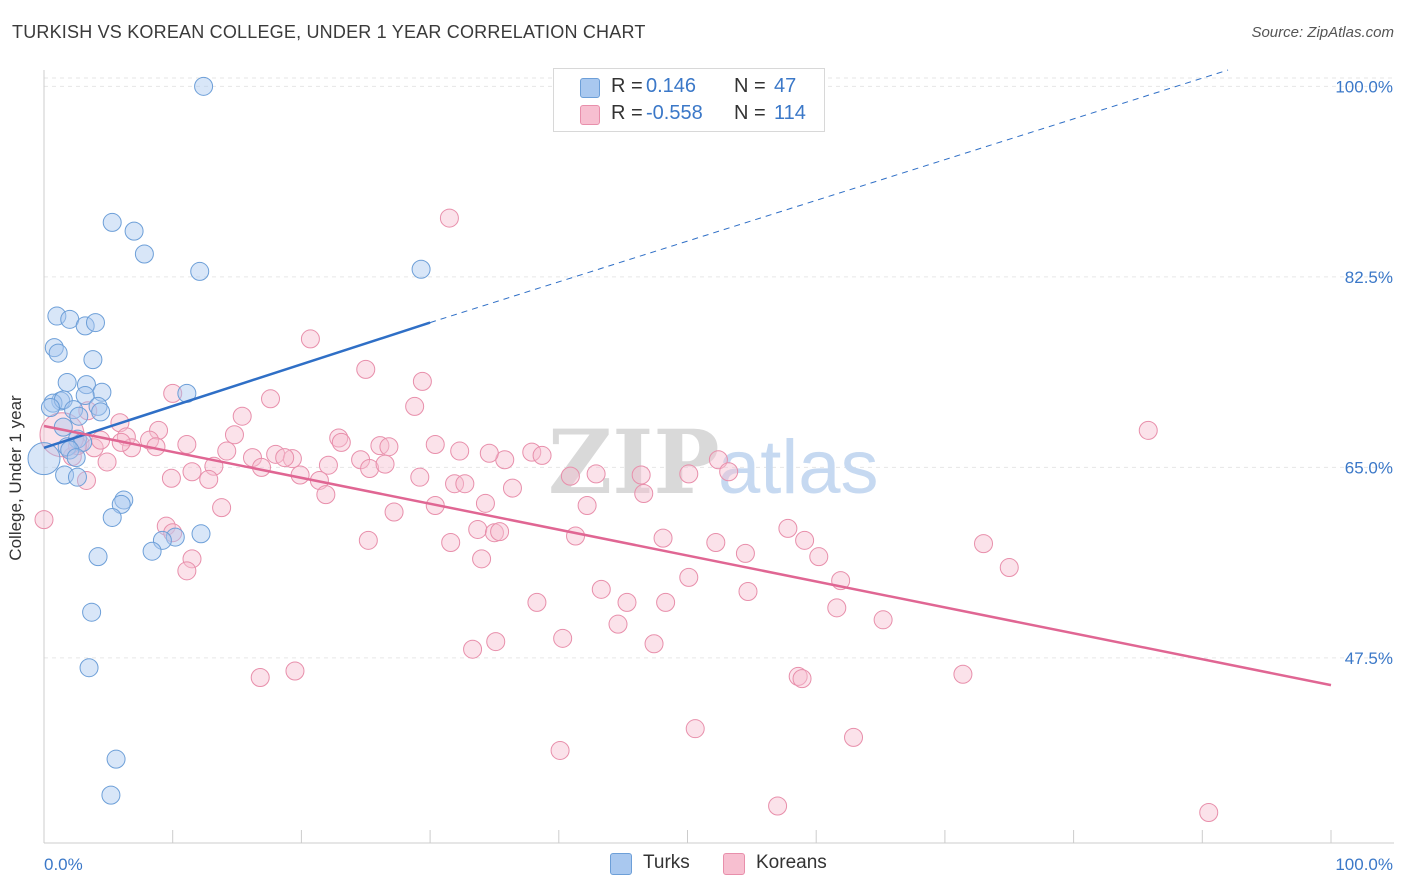 Image resolution: width=1406 pixels, height=892 pixels. I want to click on turks-trend-line, so click(237, 385).